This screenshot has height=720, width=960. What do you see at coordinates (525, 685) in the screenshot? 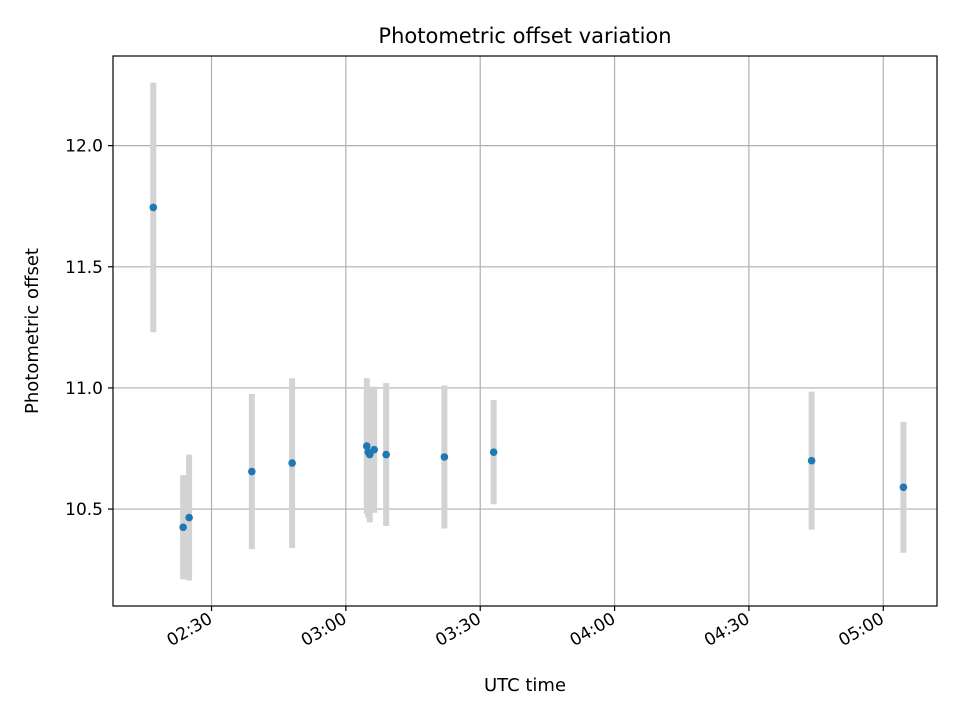
I see `x-axis-label: UTC time` at bounding box center [525, 685].